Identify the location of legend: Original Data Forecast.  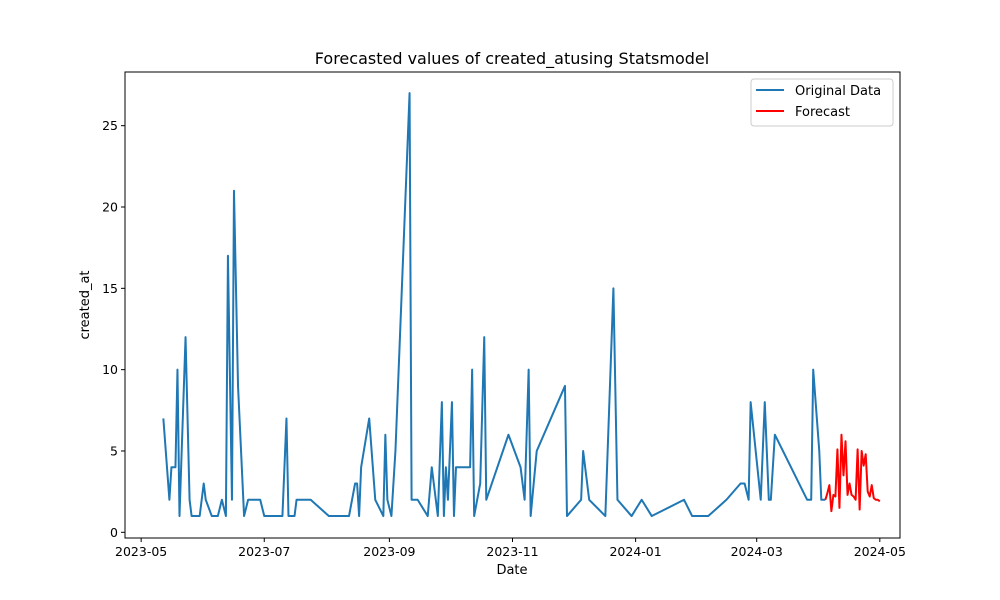
(822, 102).